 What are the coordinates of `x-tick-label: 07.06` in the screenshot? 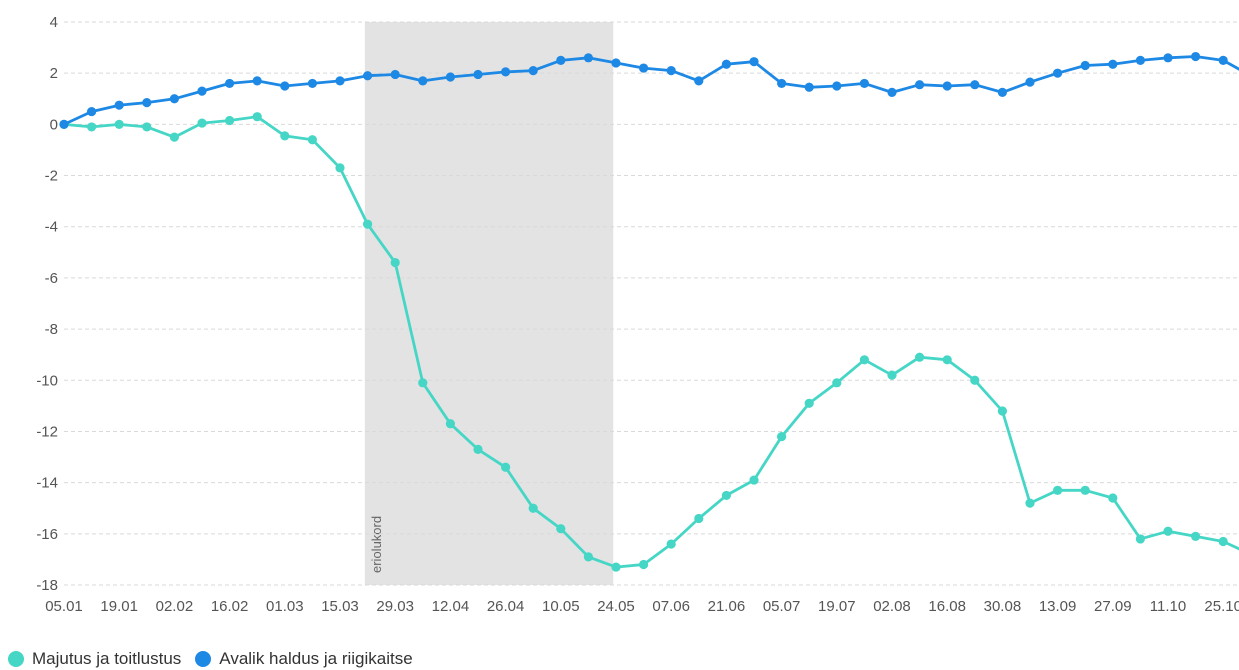 It's located at (671, 606).